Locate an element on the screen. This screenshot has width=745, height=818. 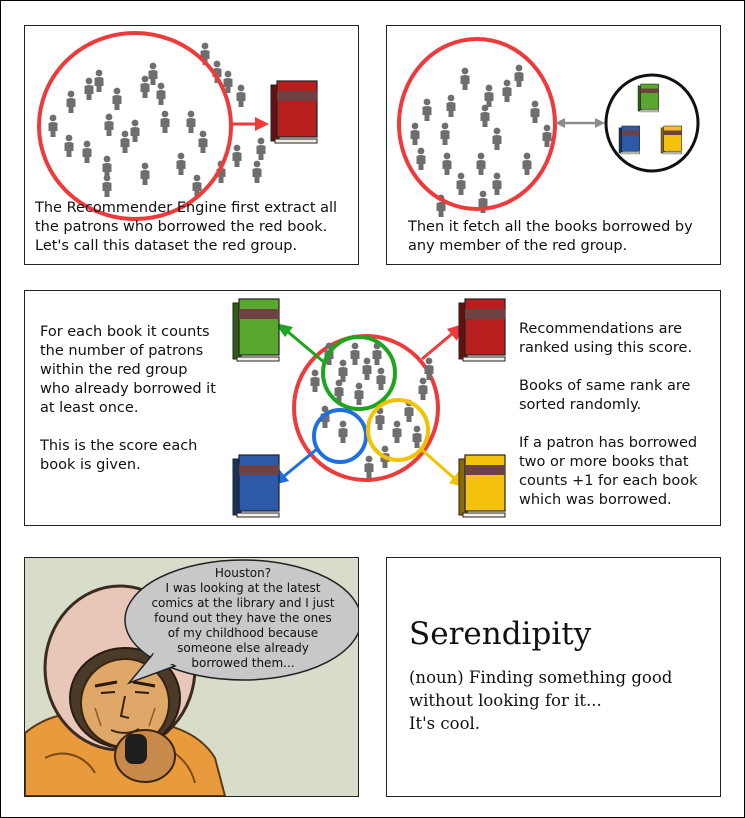
astronaut-nose is located at coordinates (124, 707).